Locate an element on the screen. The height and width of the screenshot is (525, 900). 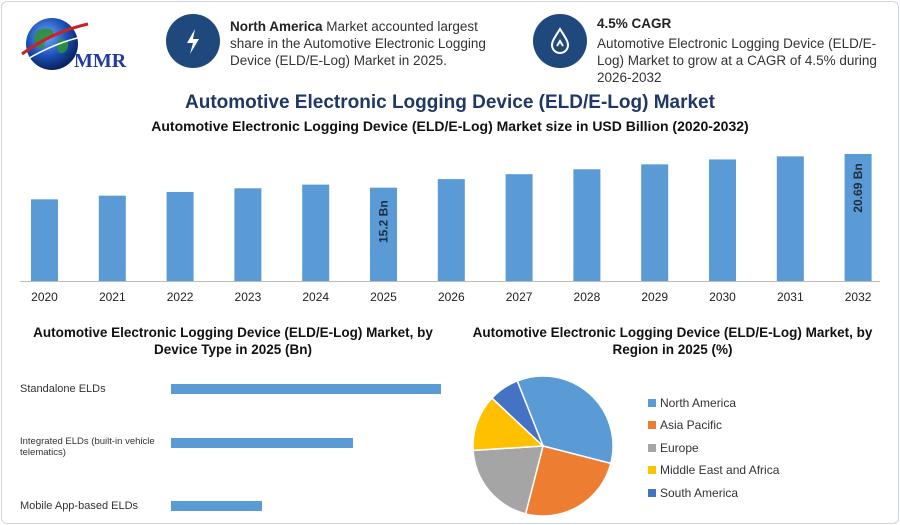
device-1-bar is located at coordinates (306, 389).